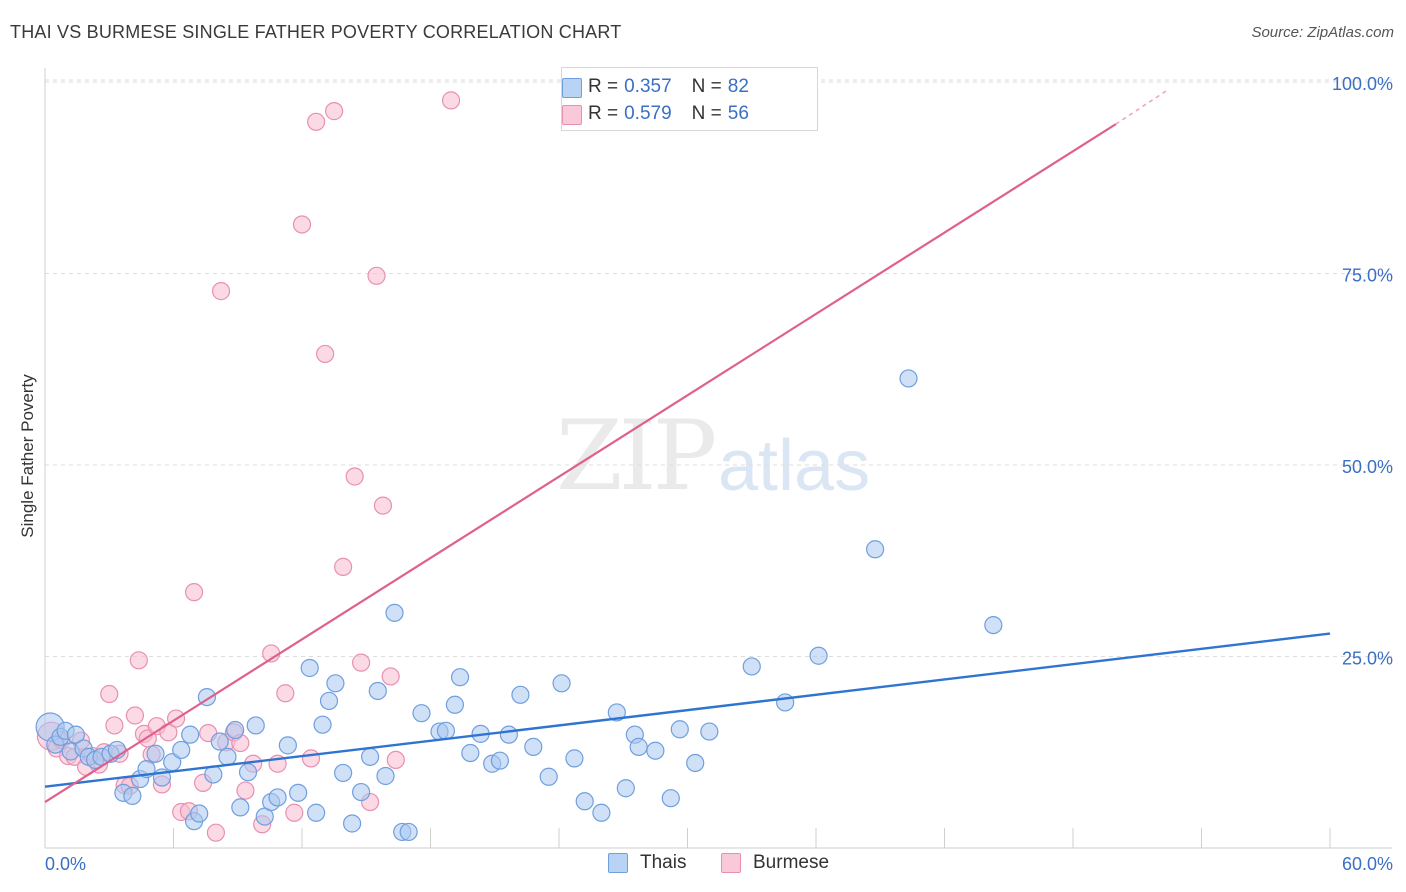 The height and width of the screenshot is (892, 1406). I want to click on burmese-r-value: 0.579, so click(648, 113).